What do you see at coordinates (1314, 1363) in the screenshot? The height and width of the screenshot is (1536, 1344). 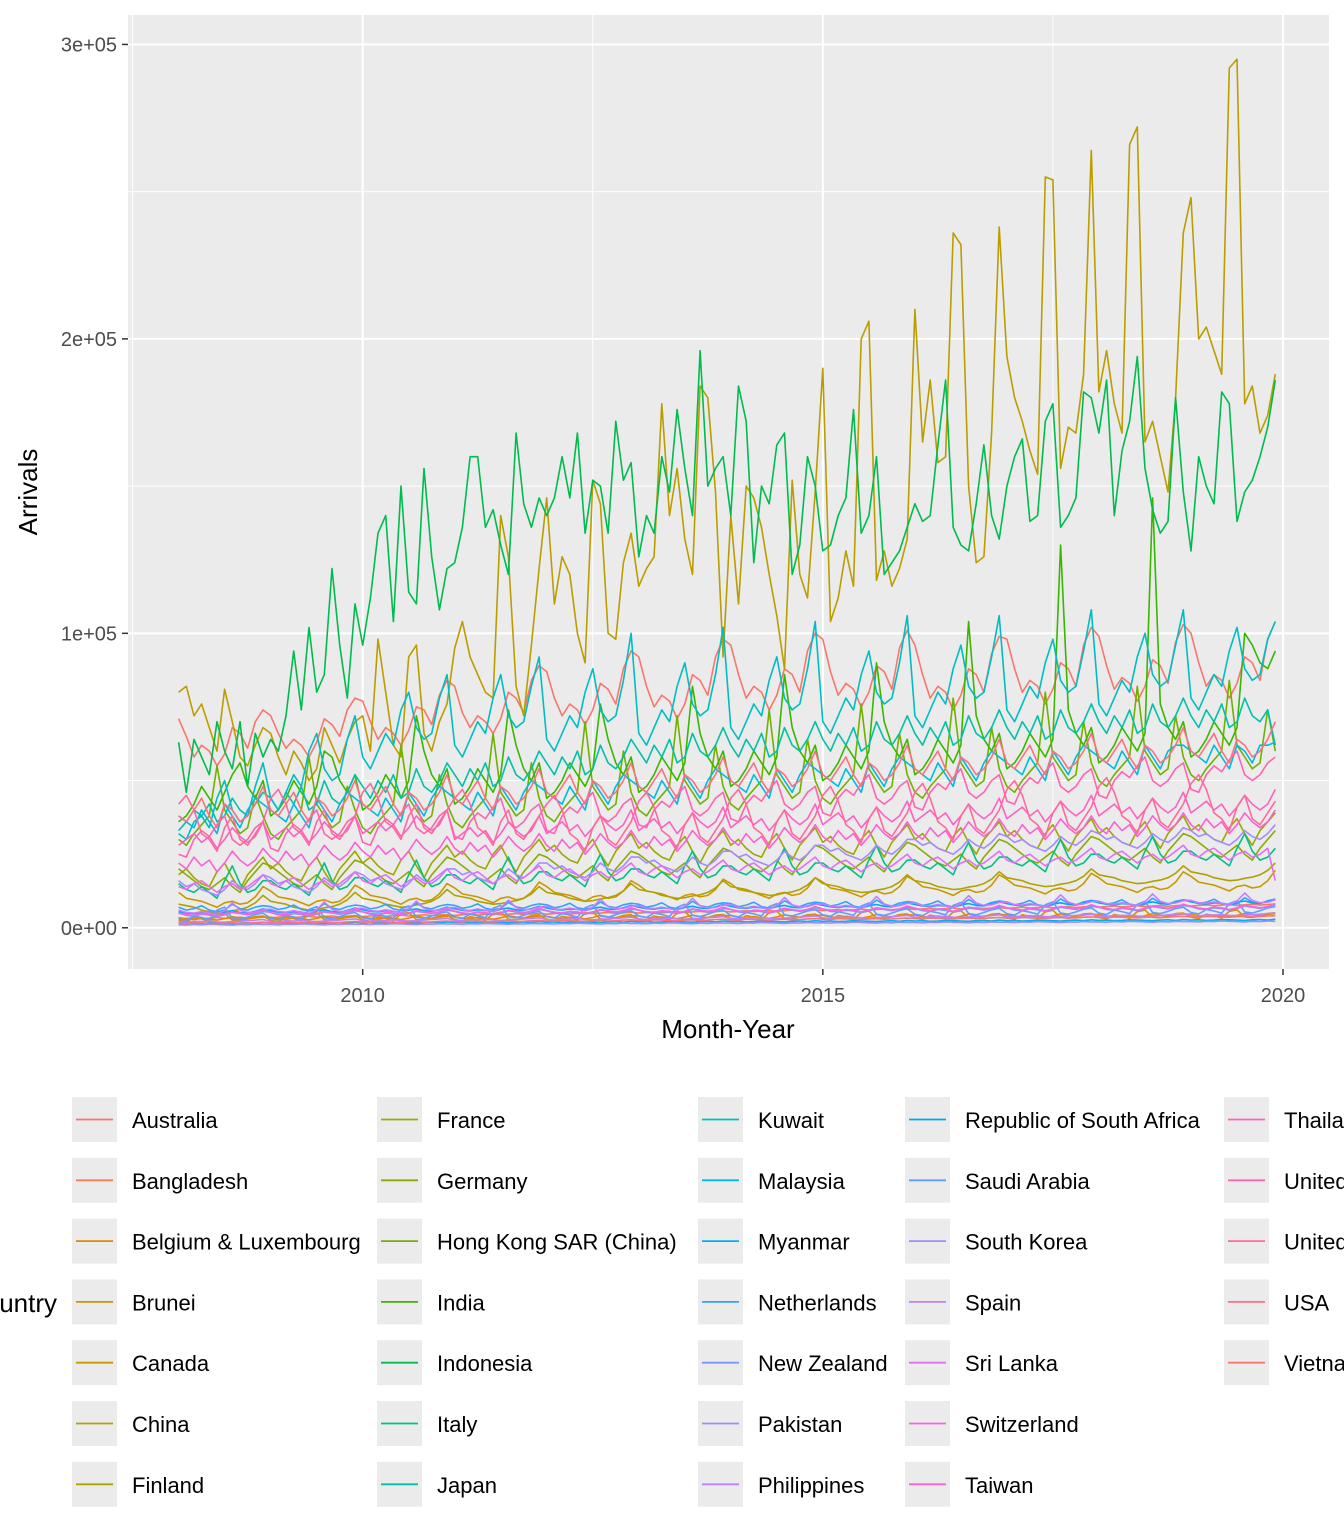 I see `legend-label-vietnam: Vietnam` at bounding box center [1314, 1363].